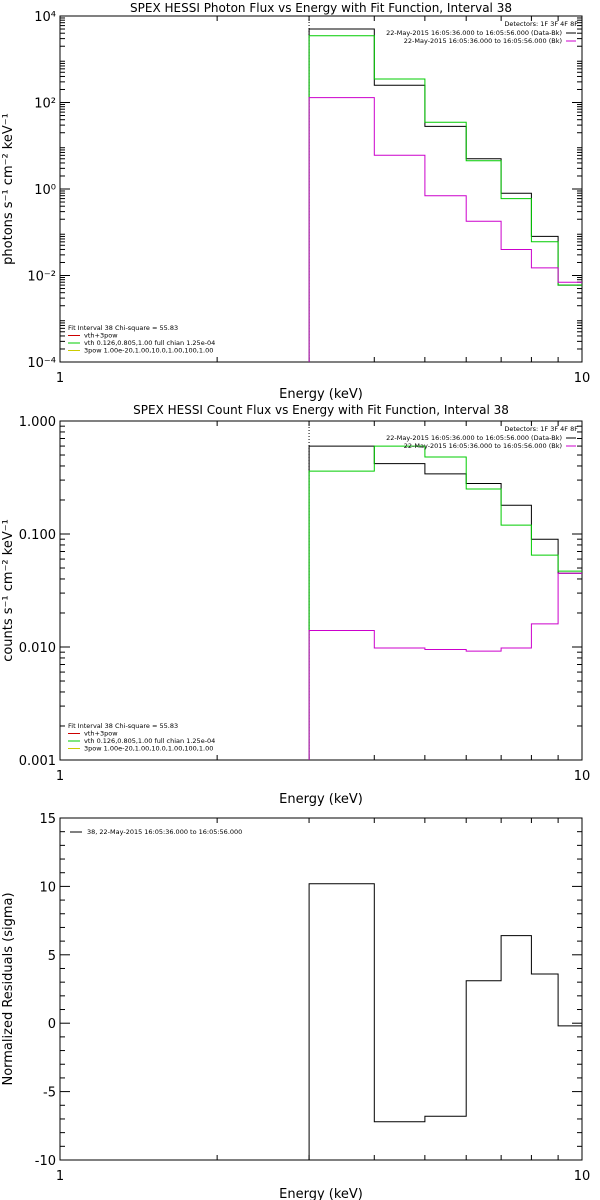 The width and height of the screenshot is (600, 1200). I want to click on legend-fit-entry-1-1: vth+3pow, so click(101, 734).